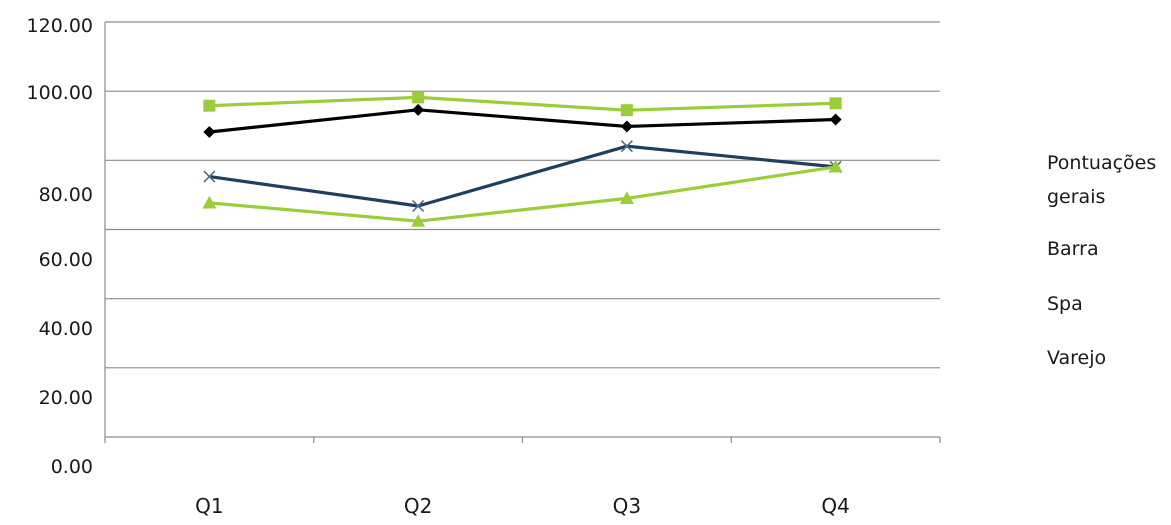 The image size is (1171, 525). What do you see at coordinates (209, 506) in the screenshot?
I see `x-category-label: Q1` at bounding box center [209, 506].